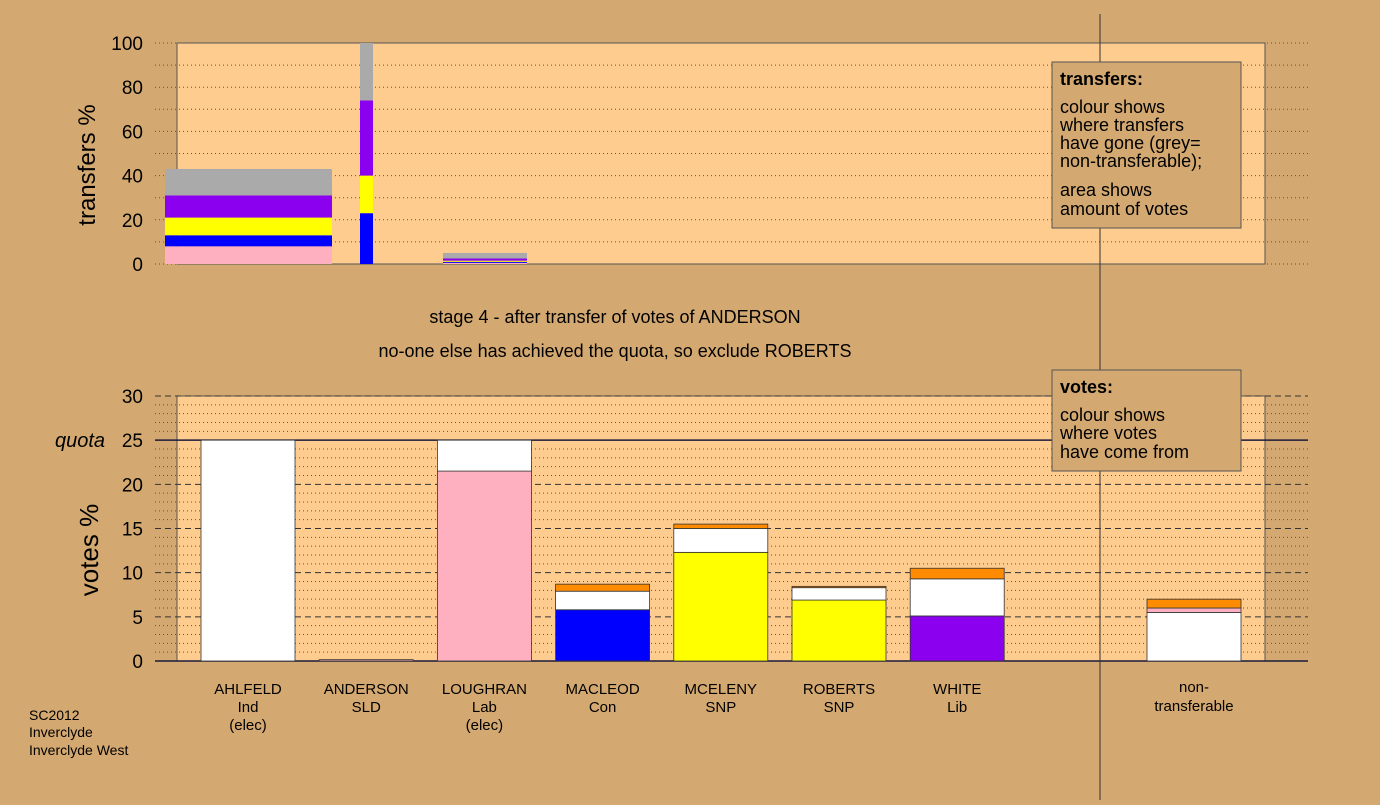 Image resolution: width=1380 pixels, height=805 pixels. Describe the element at coordinates (87, 164) in the screenshot. I see `transfers-y-axis-label: transfers %` at that location.